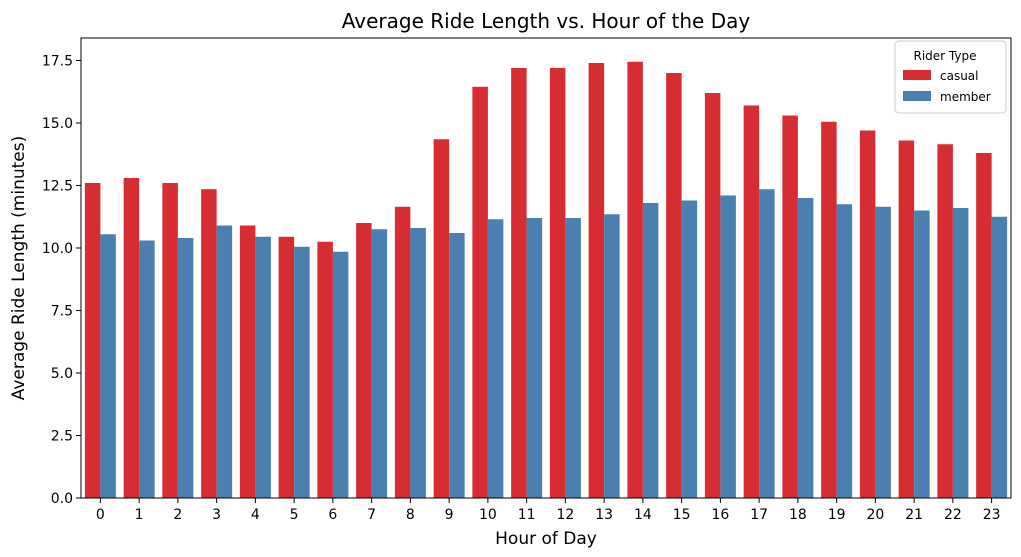 This screenshot has width=1021, height=557. What do you see at coordinates (57, 187) in the screenshot?
I see `y-tick-label: 12.5` at bounding box center [57, 187].